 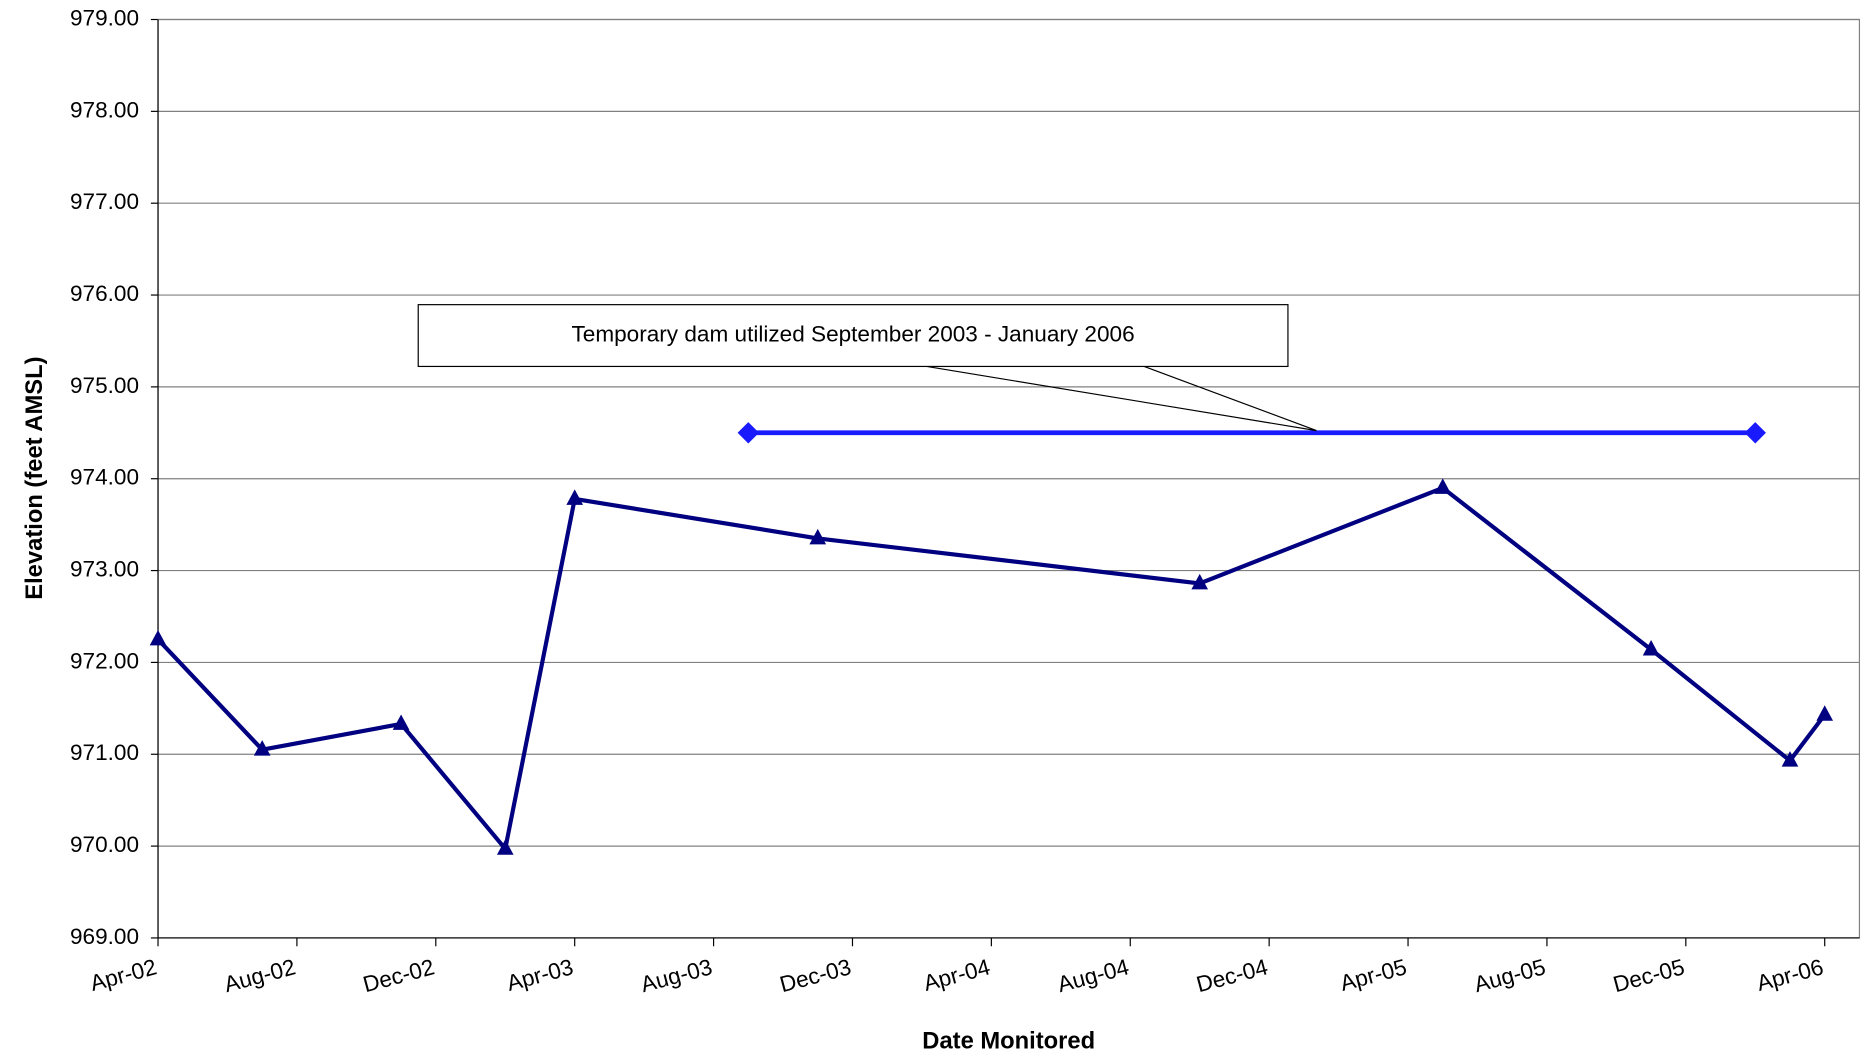 What do you see at coordinates (123, 975) in the screenshot?
I see `x-tick-label: Apr-02` at bounding box center [123, 975].